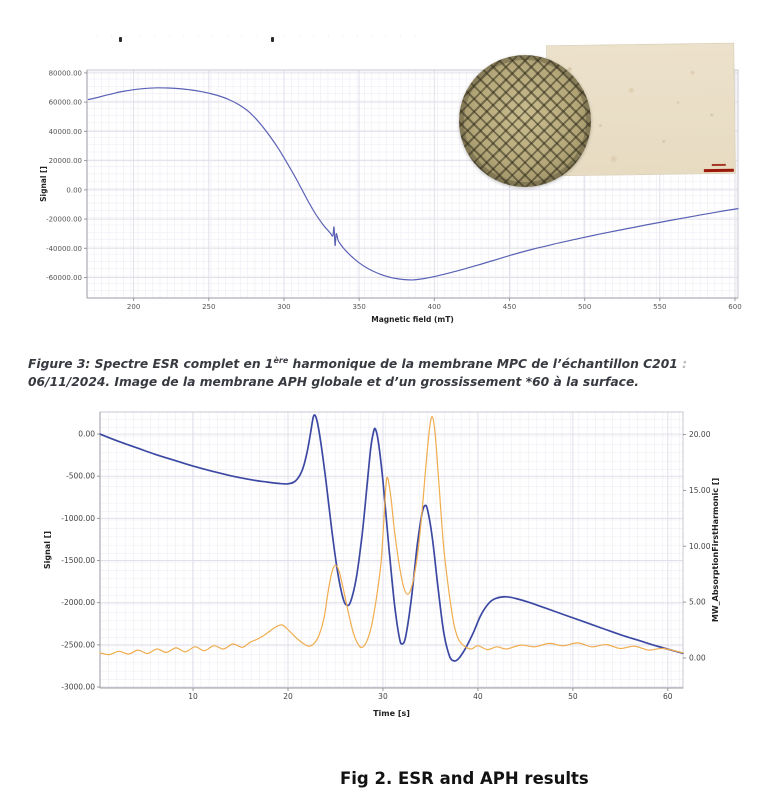 Image resolution: width=776 pixels, height=809 pixels. What do you see at coordinates (391, 713) in the screenshot?
I see `svg-text: Time [s]` at bounding box center [391, 713].